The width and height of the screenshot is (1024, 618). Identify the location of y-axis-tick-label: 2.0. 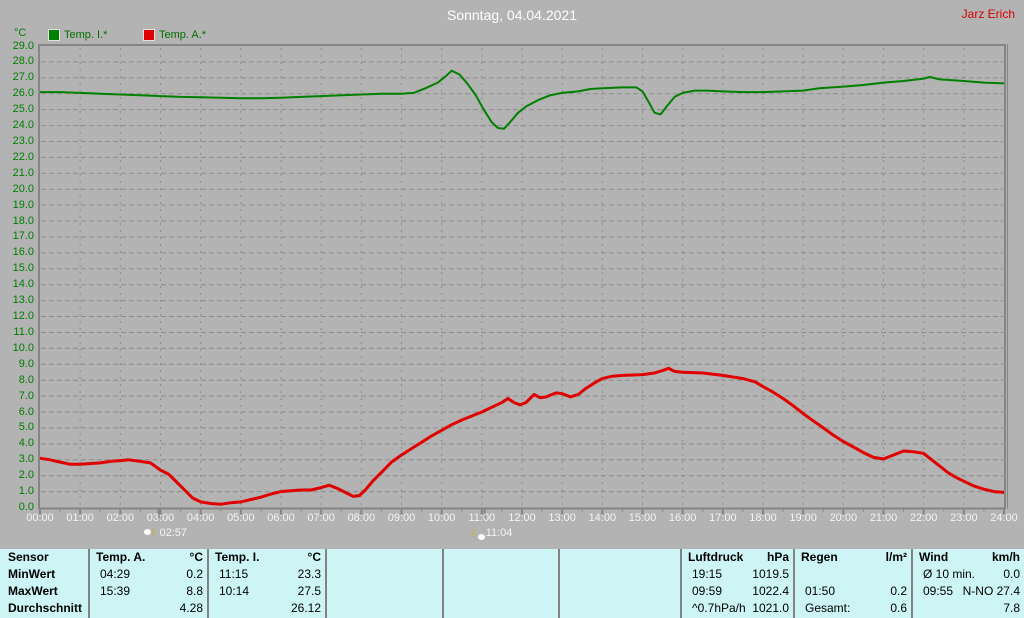
(26, 475).